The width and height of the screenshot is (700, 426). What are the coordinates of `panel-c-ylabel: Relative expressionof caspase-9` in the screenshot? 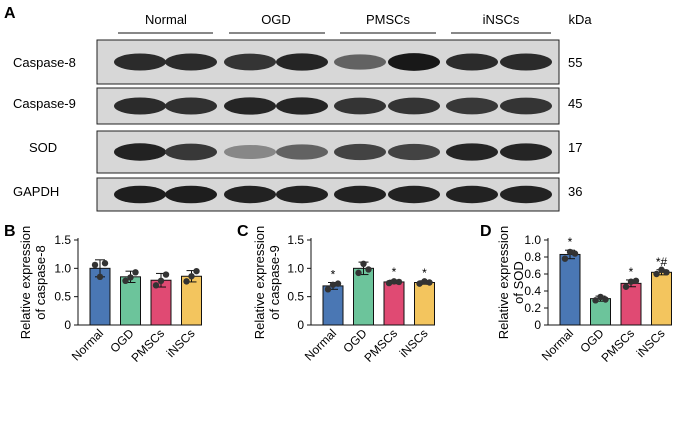 It's located at (267, 282).